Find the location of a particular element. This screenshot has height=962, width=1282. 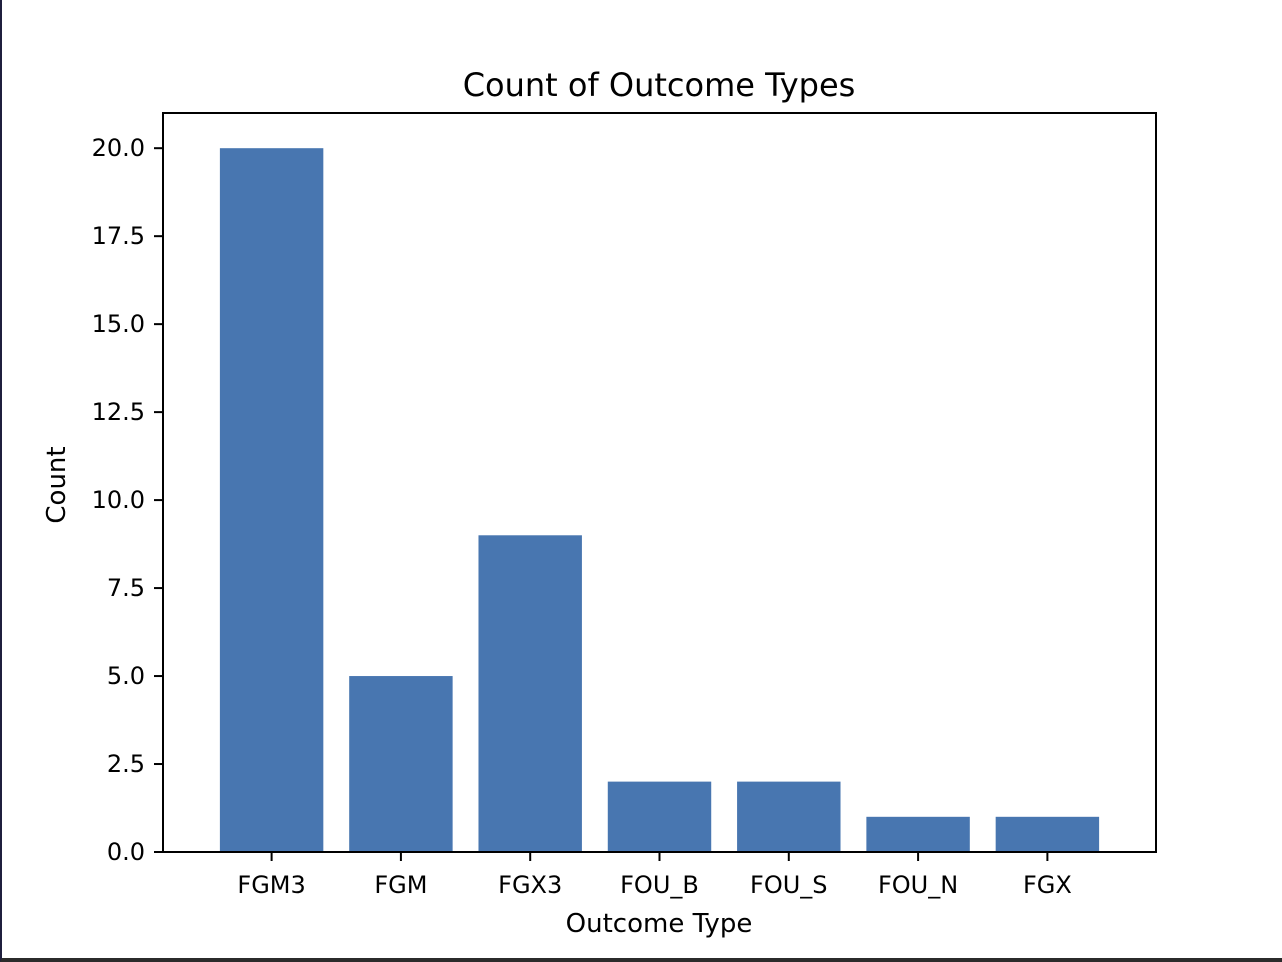

bar-fgx is located at coordinates (1047, 834).